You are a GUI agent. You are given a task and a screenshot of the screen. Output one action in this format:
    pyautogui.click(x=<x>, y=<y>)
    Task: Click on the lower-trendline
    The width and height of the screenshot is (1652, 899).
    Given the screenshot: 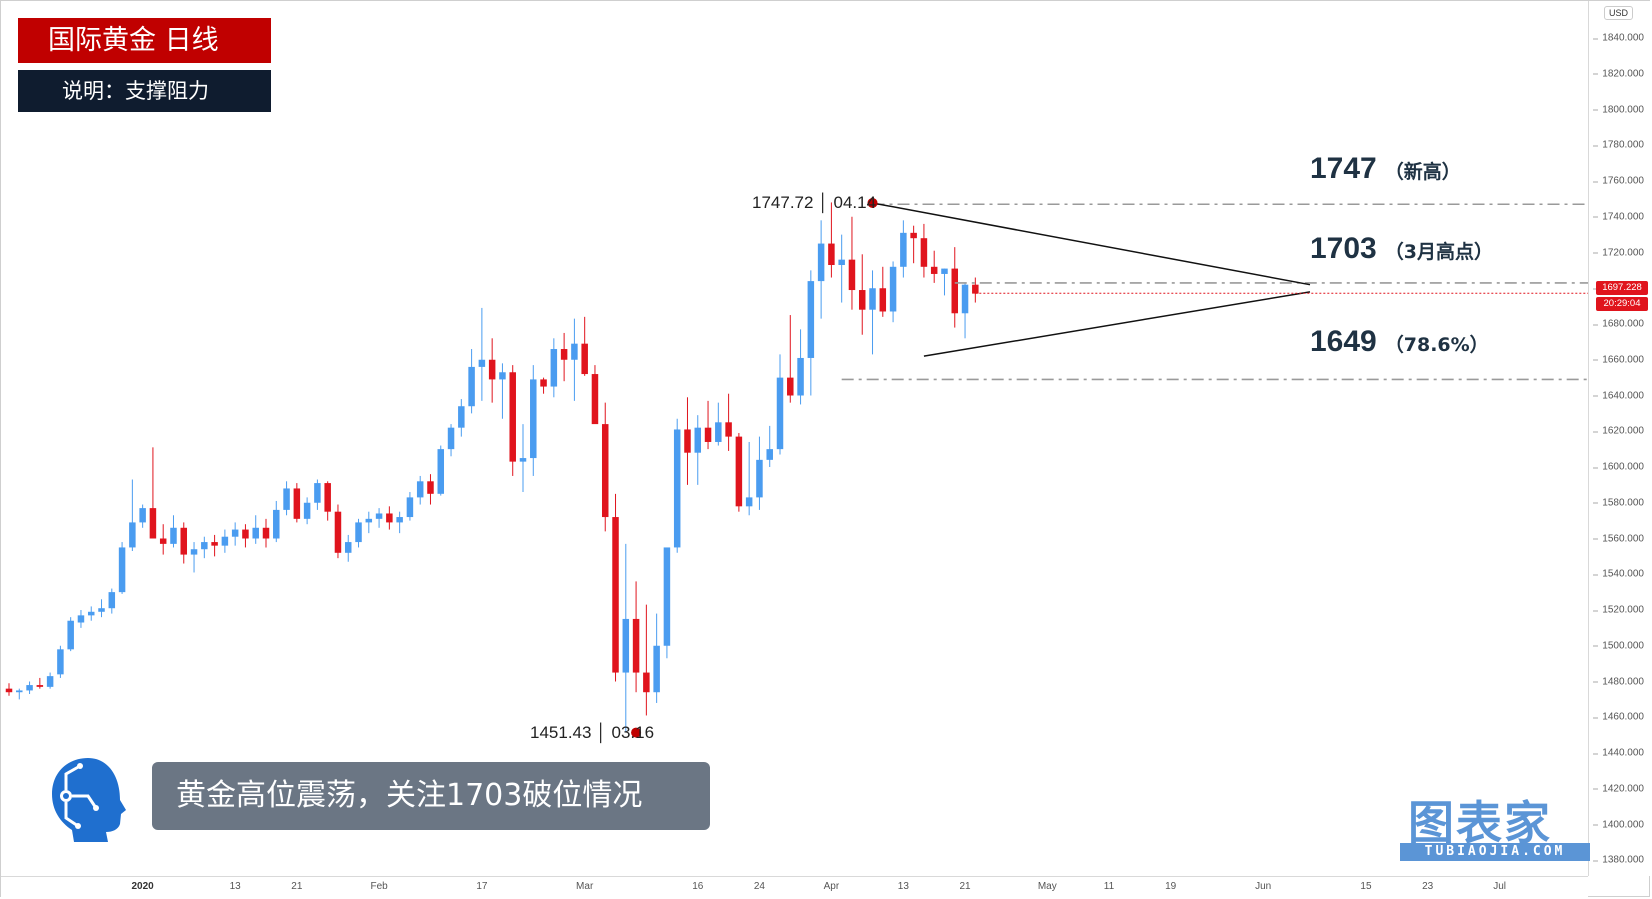 What is the action you would take?
    pyautogui.click(x=1117, y=324)
    